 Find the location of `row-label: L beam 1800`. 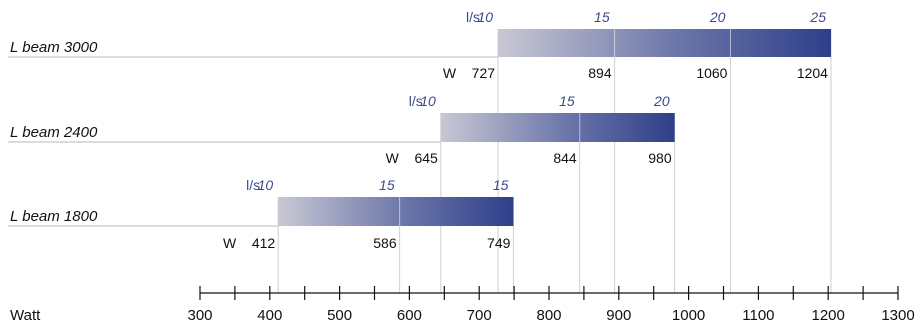

row-label: L beam 1800 is located at coordinates (54, 216).